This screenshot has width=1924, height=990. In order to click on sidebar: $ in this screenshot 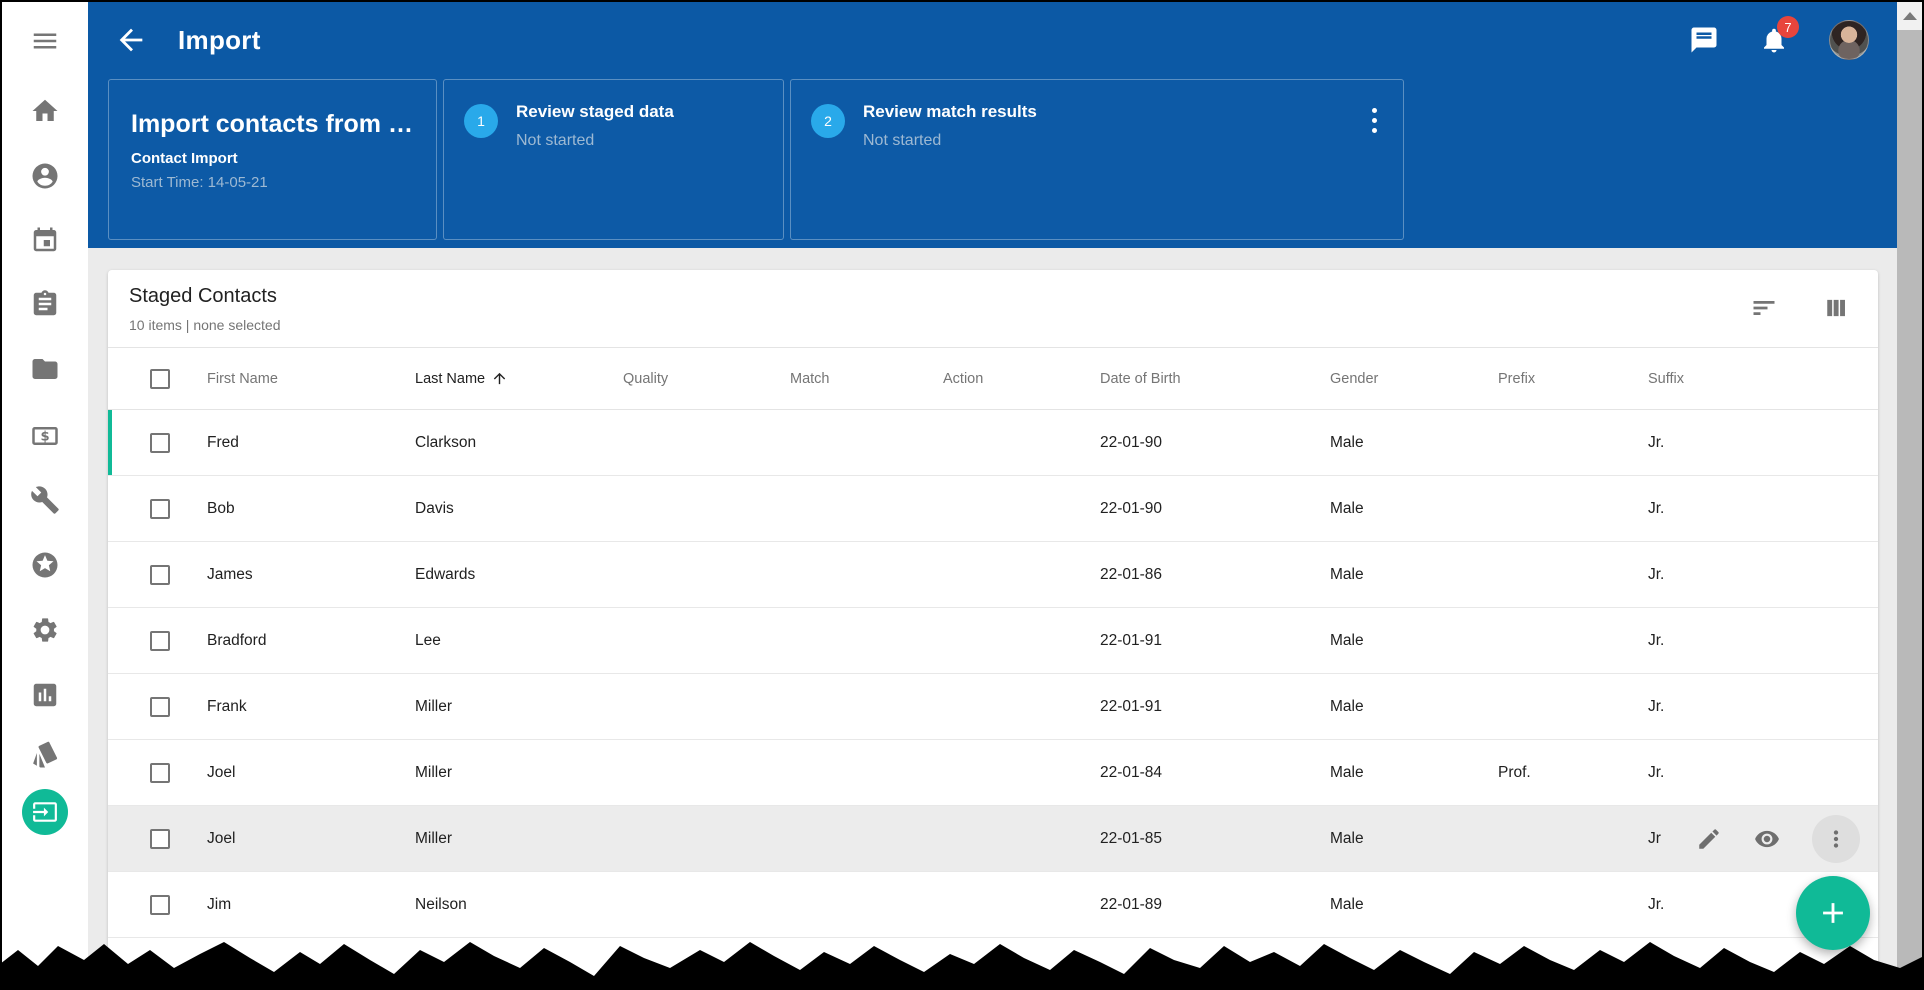, I will do `click(45, 495)`.